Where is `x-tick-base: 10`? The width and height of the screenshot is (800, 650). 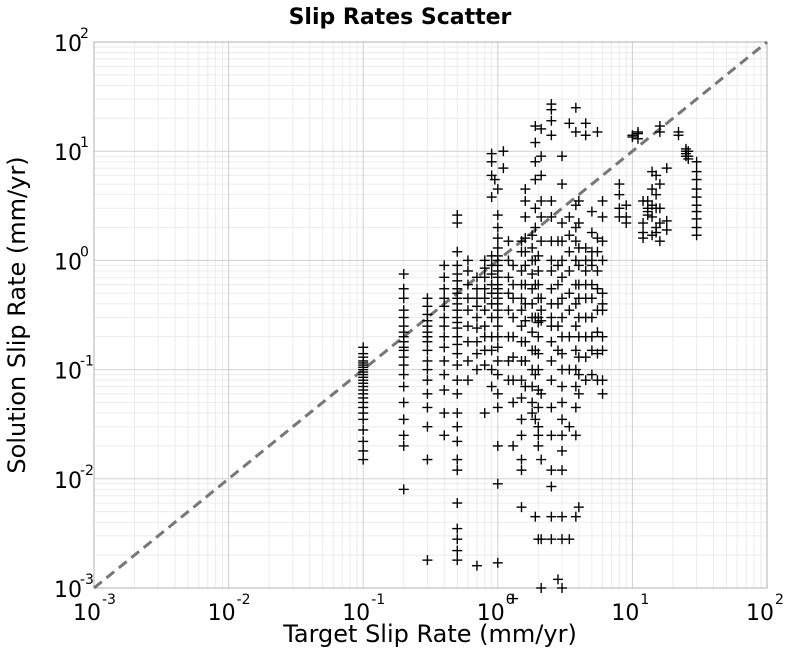 x-tick-base: 10 is located at coordinates (356, 613).